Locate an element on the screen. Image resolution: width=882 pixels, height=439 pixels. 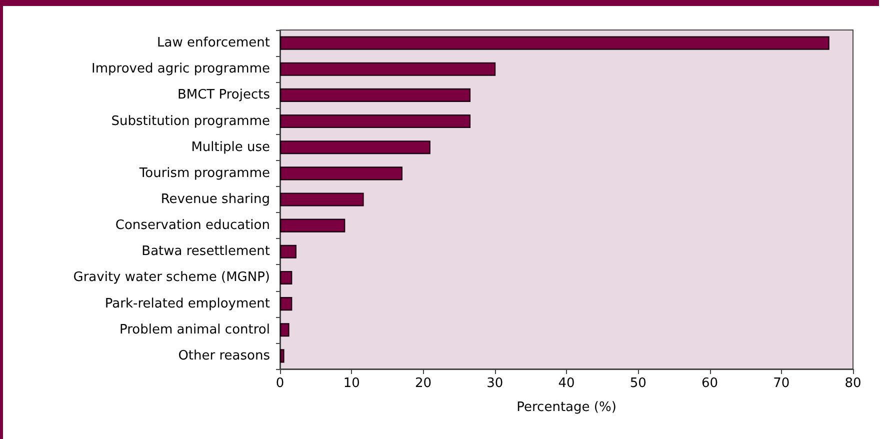
y-tick-label: Improved agric programme is located at coordinates (181, 69).